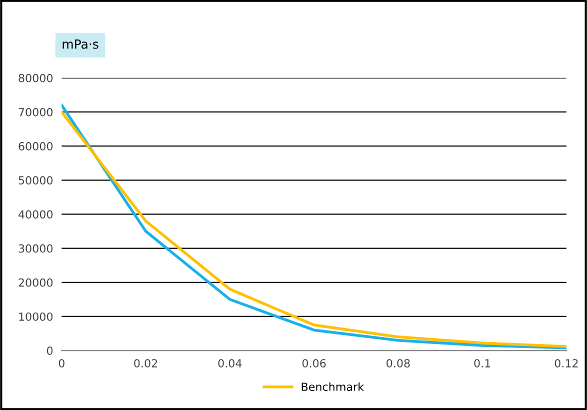 The width and height of the screenshot is (587, 410). I want to click on y-tick-label: 80000, so click(35, 78).